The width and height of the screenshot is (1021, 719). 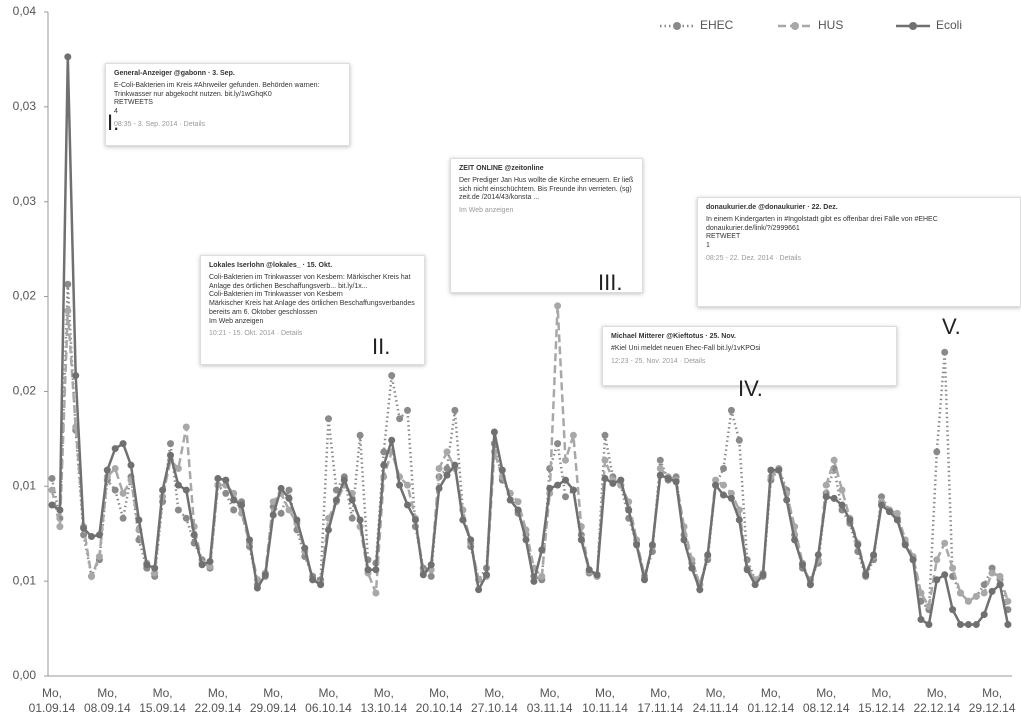 What do you see at coordinates (658, 361) in the screenshot?
I see `tweet-footer: 12:23 - 25. Nov. 2014 · Details` at bounding box center [658, 361].